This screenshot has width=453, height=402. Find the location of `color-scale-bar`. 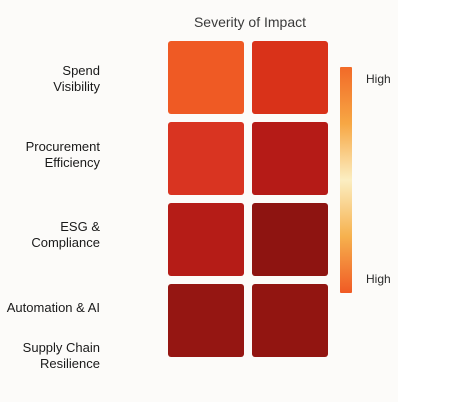

color-scale-bar is located at coordinates (346, 180).